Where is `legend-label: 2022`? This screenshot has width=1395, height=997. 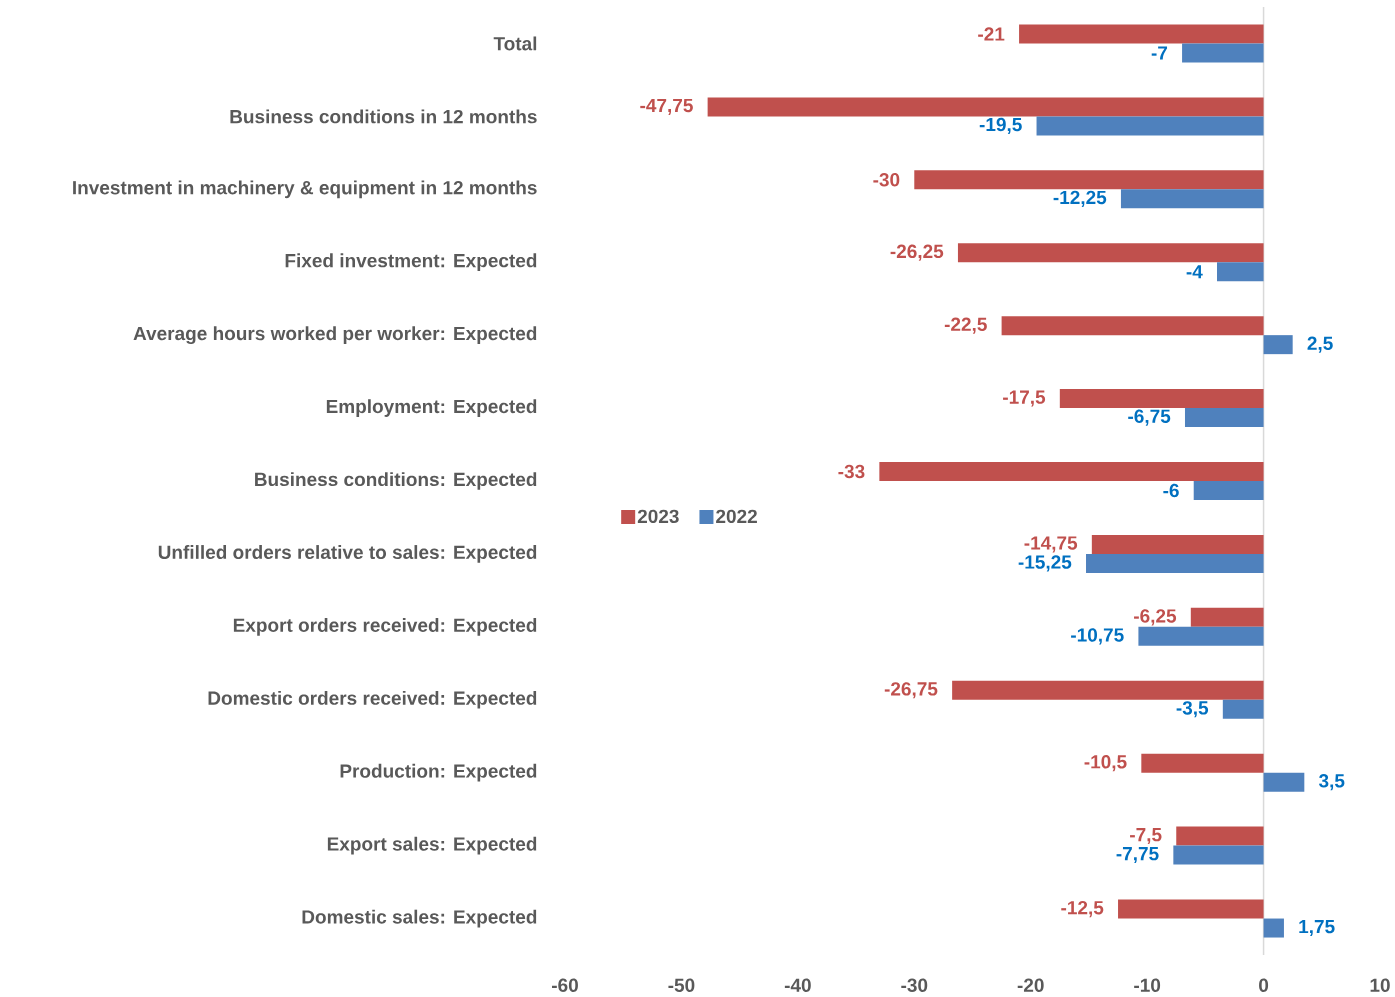 legend-label: 2022 is located at coordinates (736, 516).